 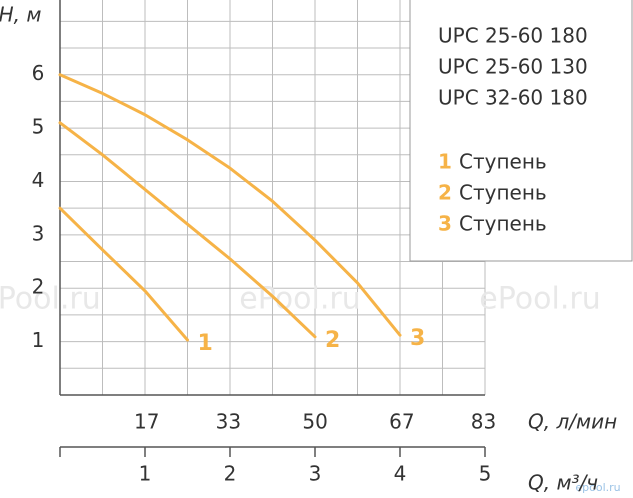 I want to click on legend-number: 2, so click(x=445, y=193).